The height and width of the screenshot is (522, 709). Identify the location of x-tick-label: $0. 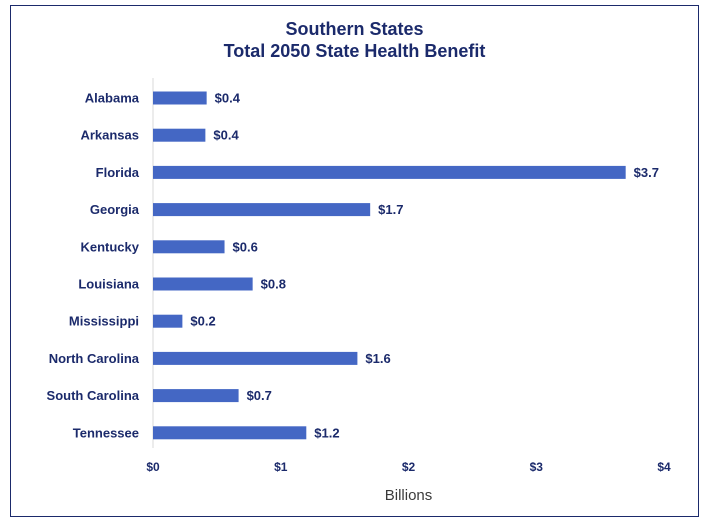
(153, 467).